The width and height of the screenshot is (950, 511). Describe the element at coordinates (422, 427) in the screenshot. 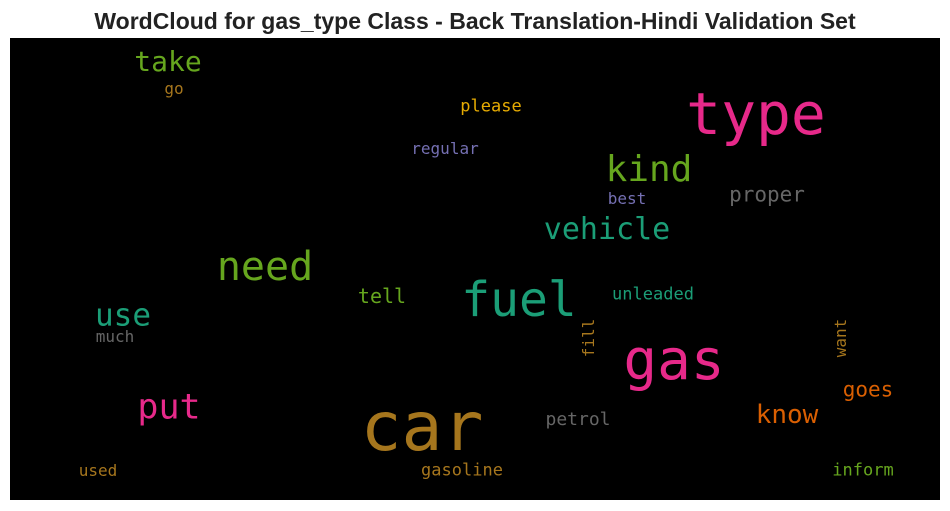

I see `word-car: car` at that location.